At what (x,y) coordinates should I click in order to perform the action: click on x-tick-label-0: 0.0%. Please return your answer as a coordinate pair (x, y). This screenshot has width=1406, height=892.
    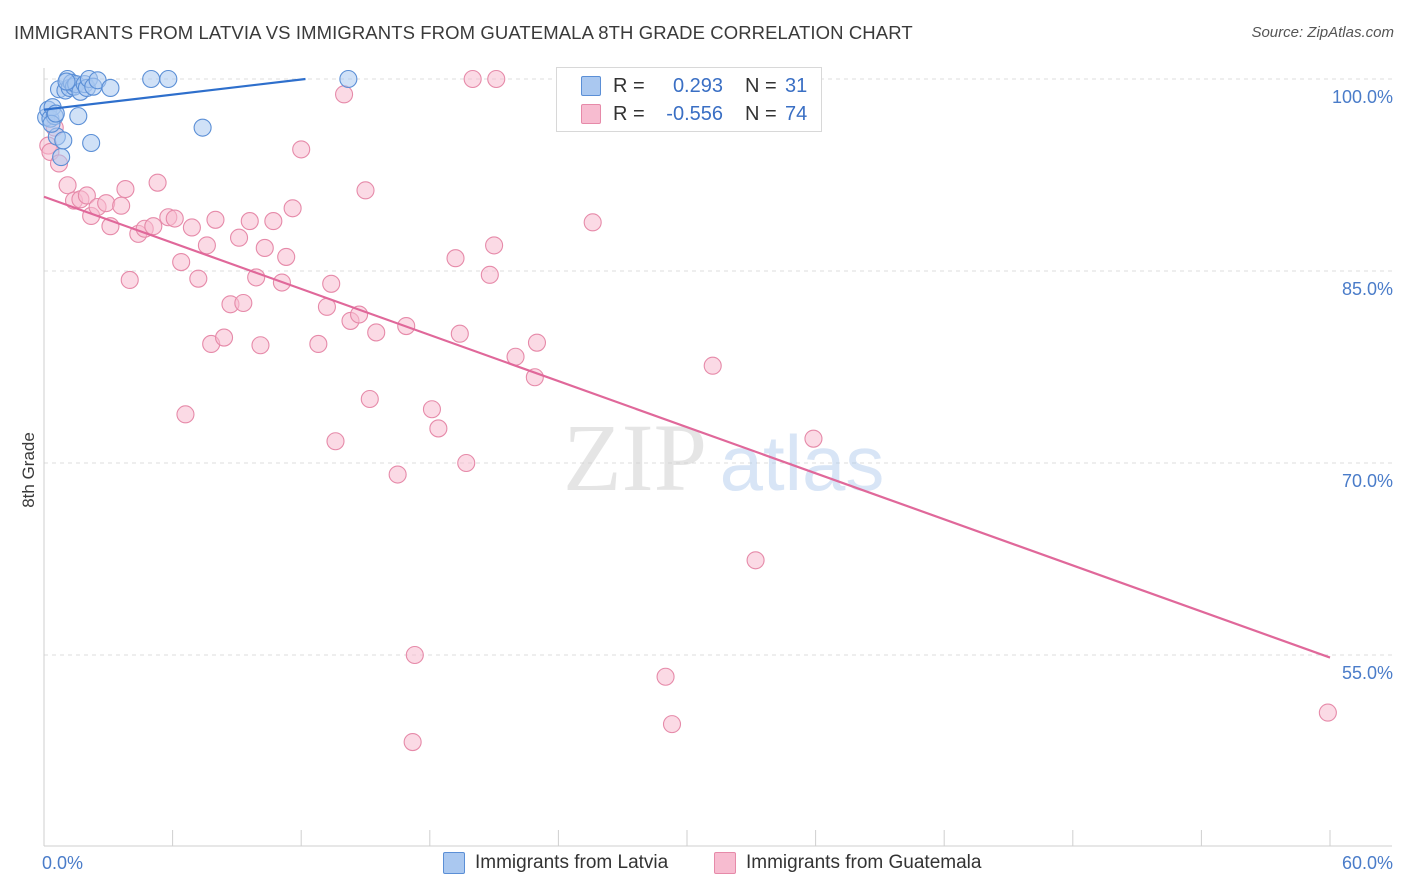
    Looking at the image, I should click on (62, 863).